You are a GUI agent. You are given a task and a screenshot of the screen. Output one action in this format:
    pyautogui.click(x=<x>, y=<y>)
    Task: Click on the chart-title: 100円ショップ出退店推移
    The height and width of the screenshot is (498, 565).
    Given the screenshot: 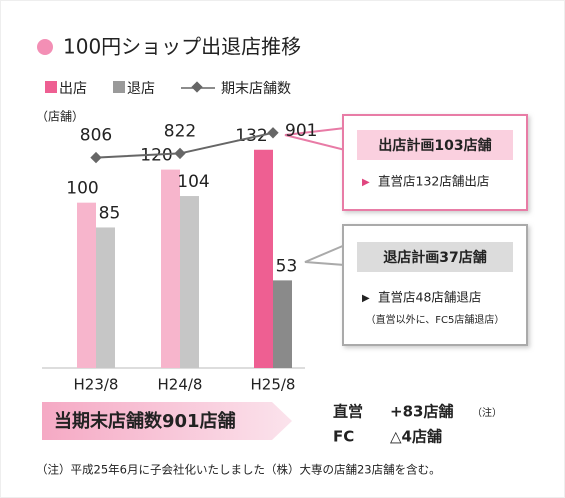 What is the action you would take?
    pyautogui.click(x=182, y=47)
    